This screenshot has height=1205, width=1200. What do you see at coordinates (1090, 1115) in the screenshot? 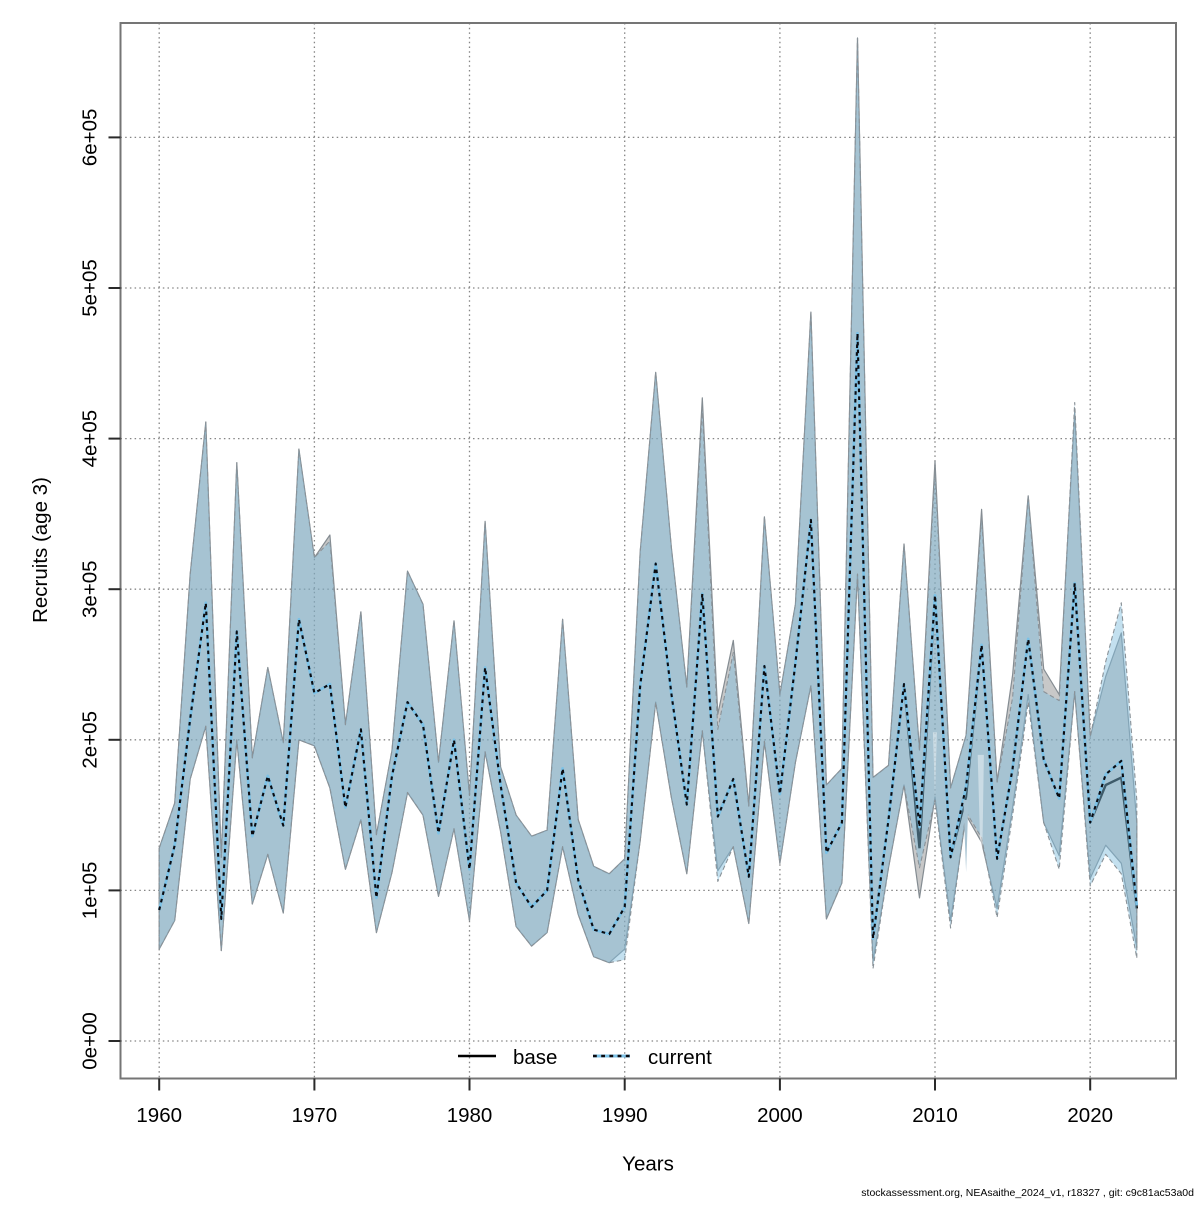
I see `svg-text: 2020` at bounding box center [1090, 1115].